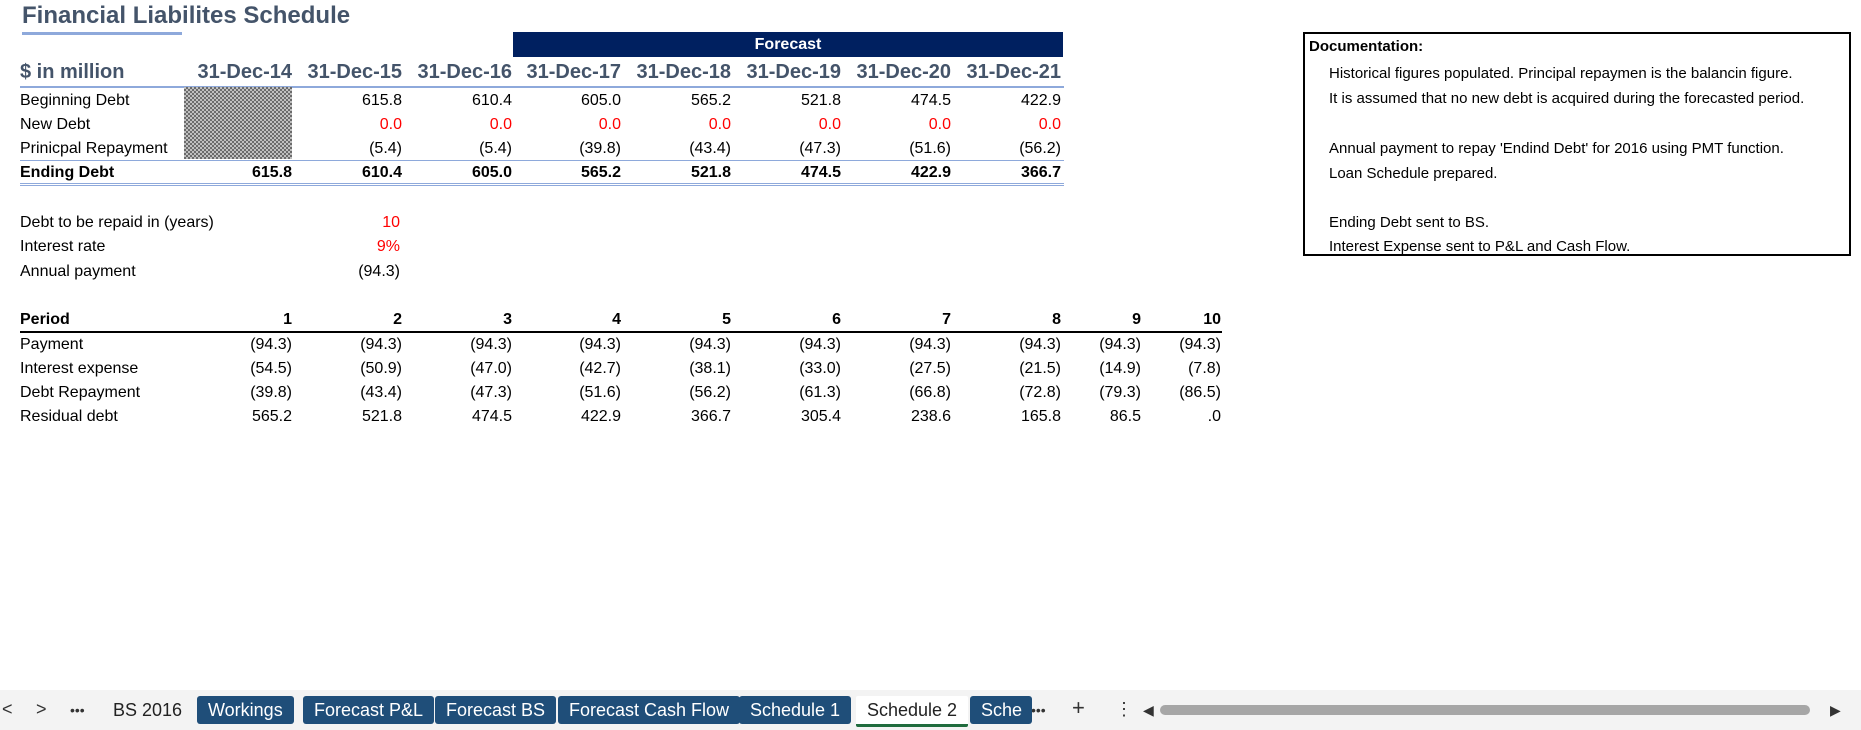  I want to click on row-label: Beginning Debt, so click(75, 100).